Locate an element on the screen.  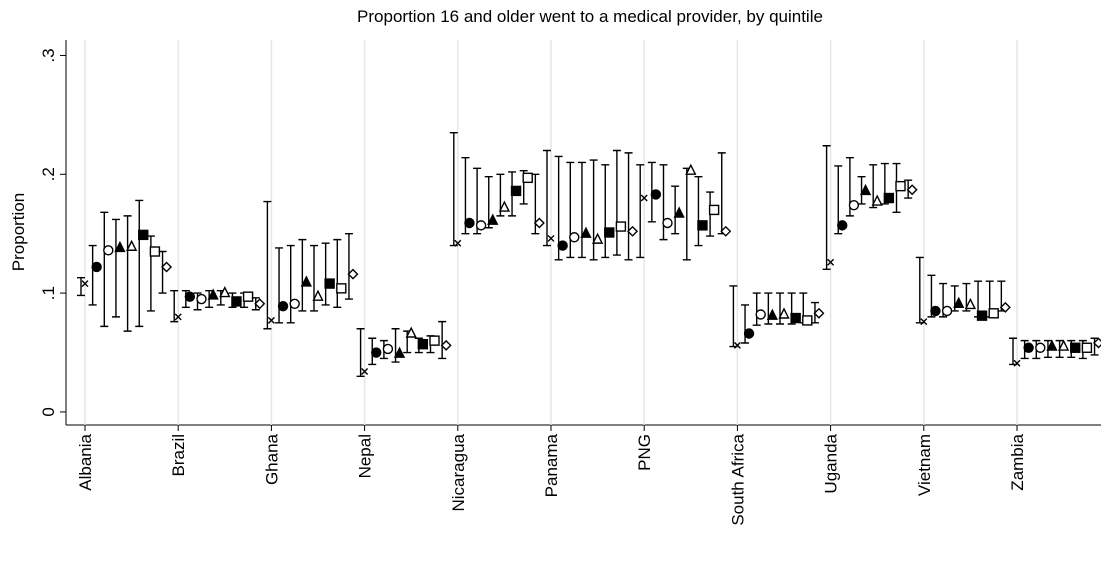
x-tick-label: Brazil is located at coordinates (178, 455).